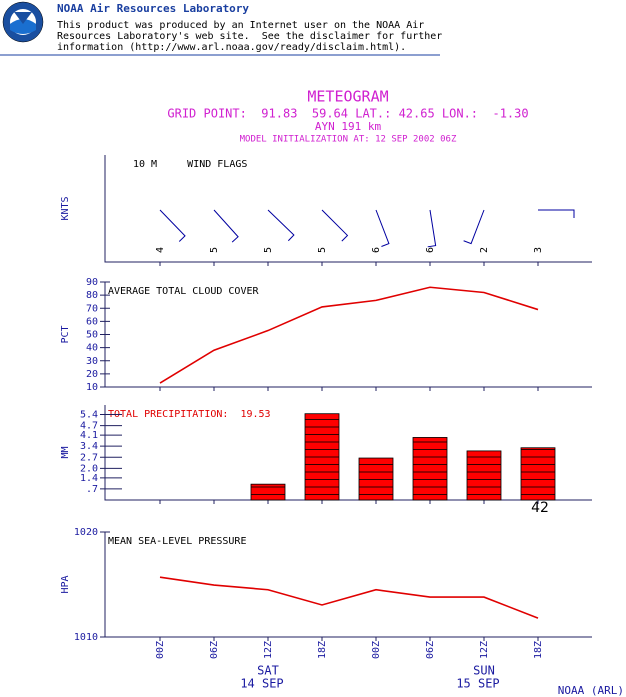 The height and width of the screenshot is (697, 626). I want to click on y-tick-label: 40, so click(92, 348).